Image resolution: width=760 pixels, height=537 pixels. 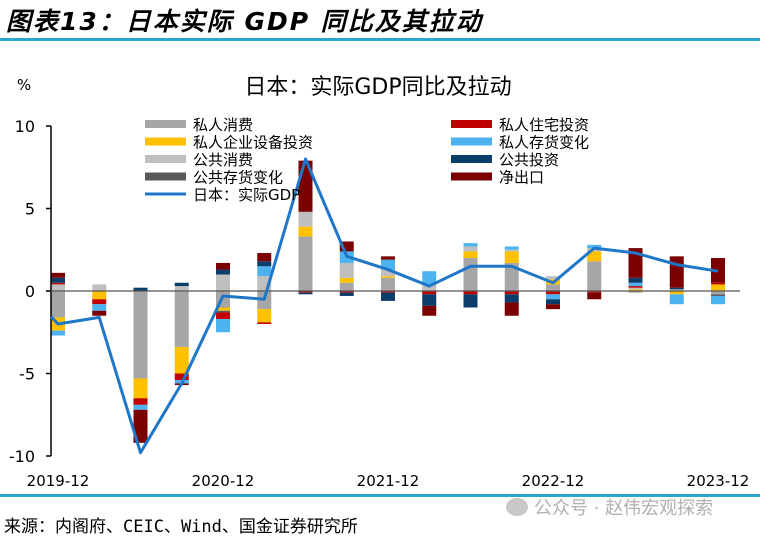 What do you see at coordinates (471, 254) in the screenshot?
I see `bar-segment-2022-06-s1` at bounding box center [471, 254].